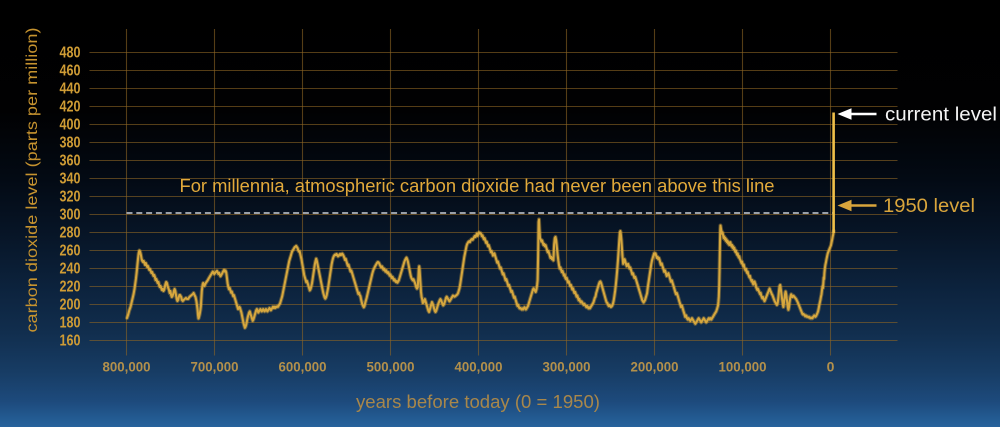 The width and height of the screenshot is (1000, 427). I want to click on svg-text: years before today (0 = 1950), so click(478, 402).